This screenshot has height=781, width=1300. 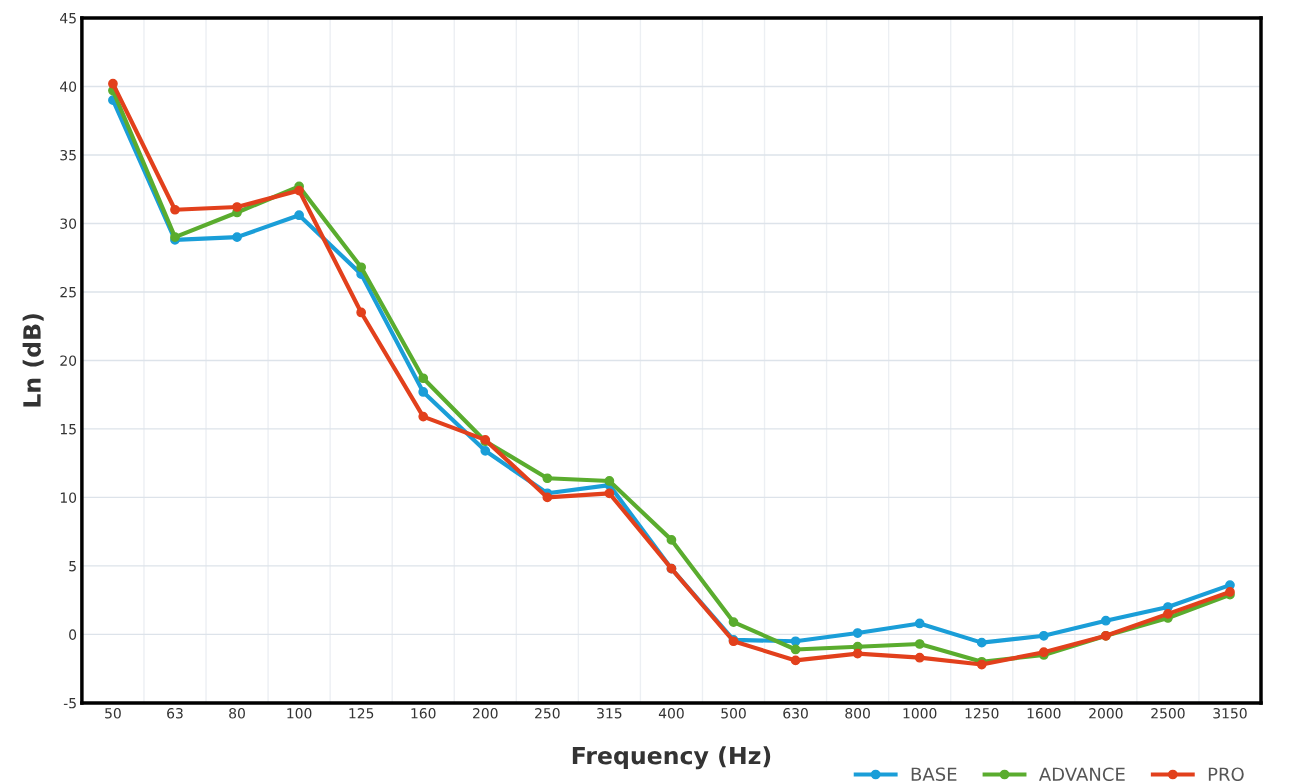 What do you see at coordinates (1230, 713) in the screenshot?
I see `x-tick-label: 3150` at bounding box center [1230, 713].